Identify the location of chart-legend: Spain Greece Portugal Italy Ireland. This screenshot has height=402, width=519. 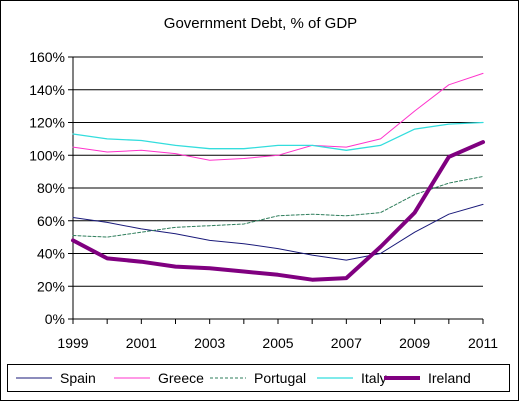
(258, 378).